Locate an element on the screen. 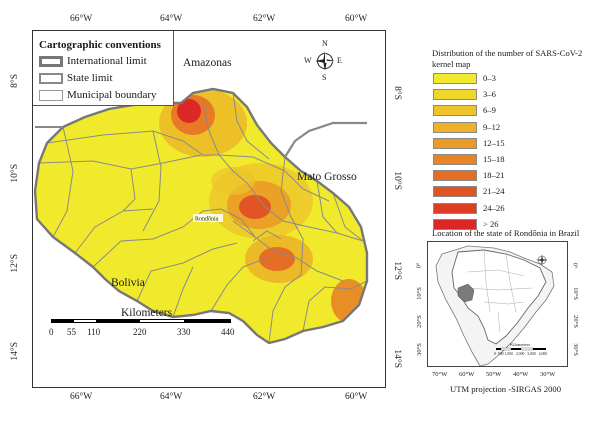 Image resolution: width=600 pixels, height=426 pixels. compass-icon is located at coordinates (325, 61).